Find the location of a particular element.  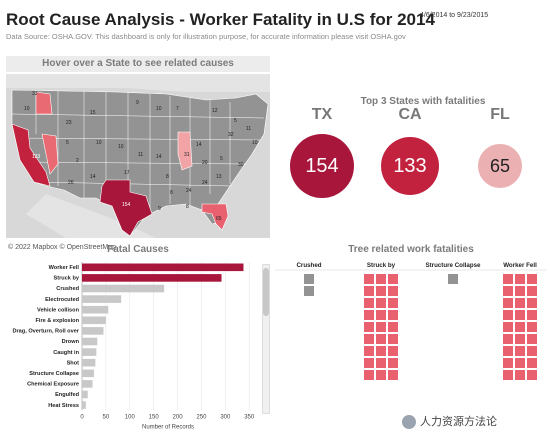

state-count: 20 is located at coordinates (205, 163).